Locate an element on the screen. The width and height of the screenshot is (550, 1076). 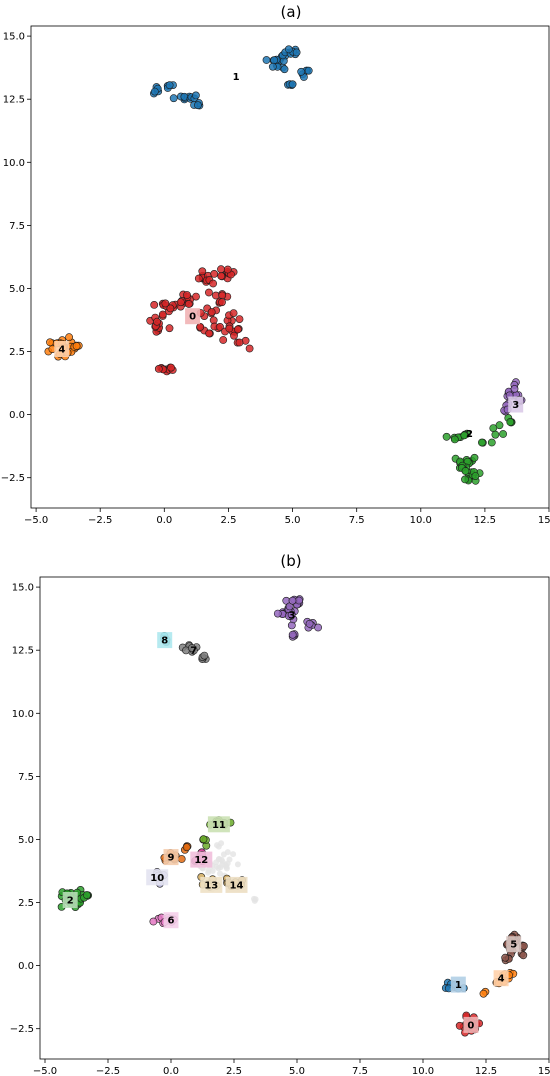
panel-a-x-tick-label: −5.0 is located at coordinates (36, 520).